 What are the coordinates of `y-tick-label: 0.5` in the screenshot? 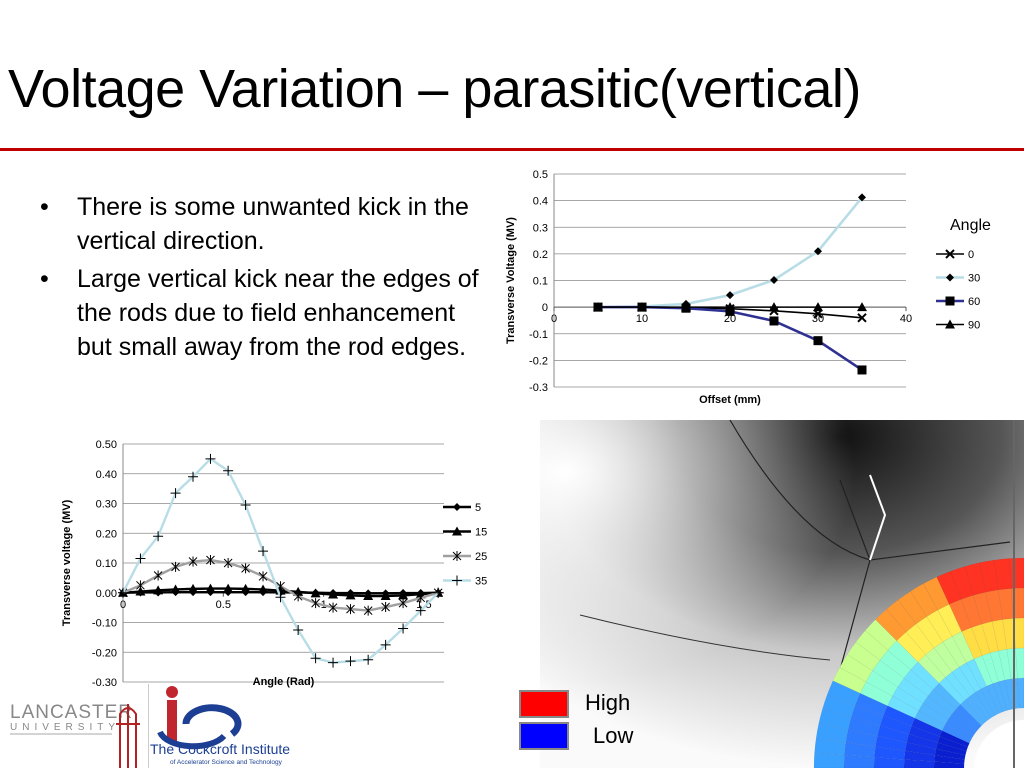 It's located at (540, 175).